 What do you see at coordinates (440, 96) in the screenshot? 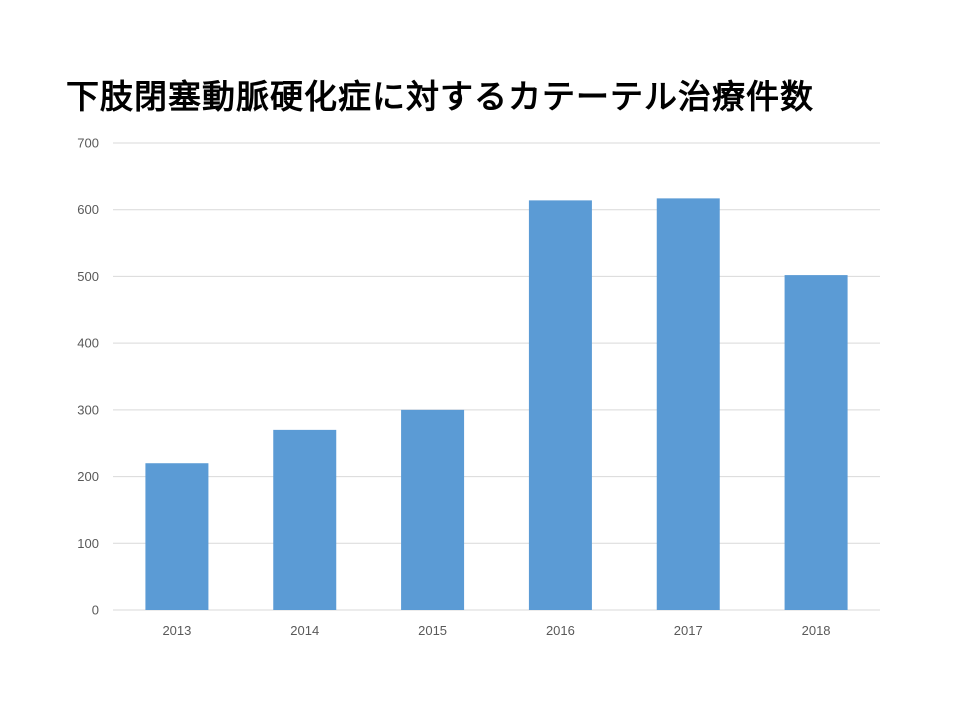
I see `chart-title: 下肢閉塞動脈硬化症に対するカテーテル治療件数` at bounding box center [440, 96].